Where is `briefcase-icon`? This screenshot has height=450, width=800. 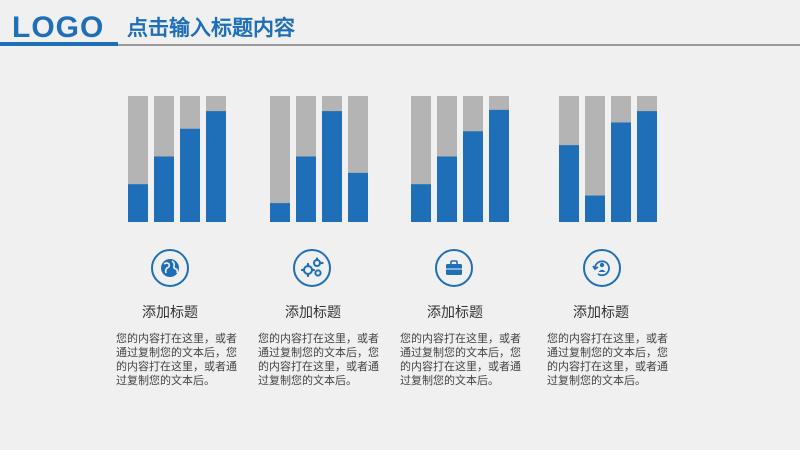
briefcase-icon is located at coordinates (454, 267).